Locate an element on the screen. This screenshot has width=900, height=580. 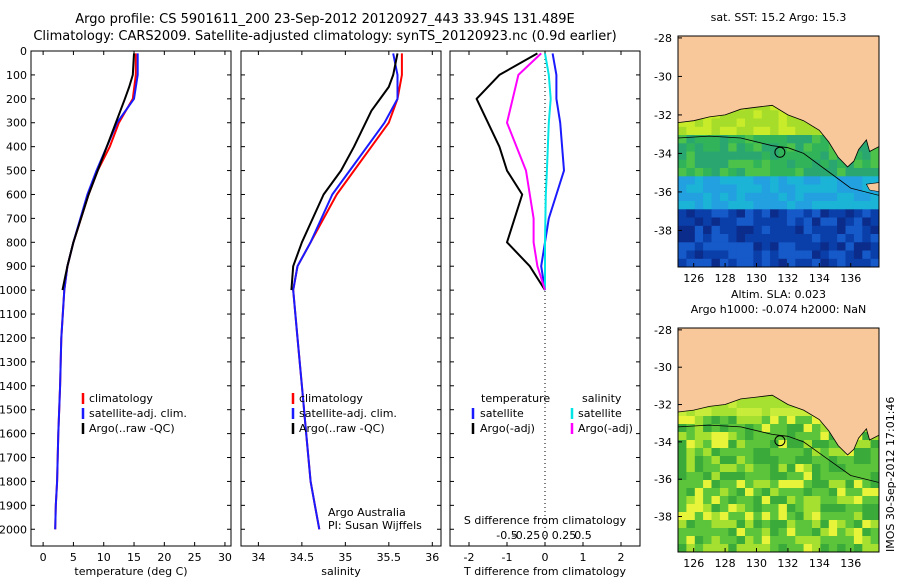
x-tick-label: 20 is located at coordinates (164, 557).